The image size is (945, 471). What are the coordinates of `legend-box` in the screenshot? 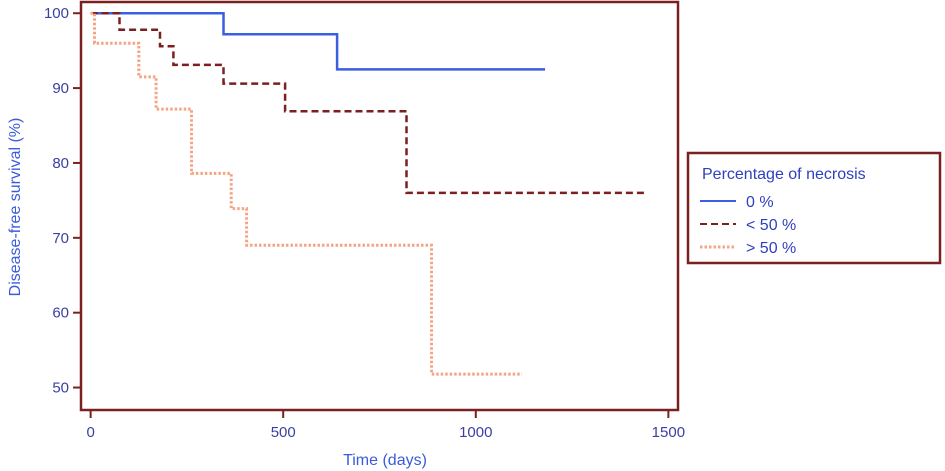 It's located at (814, 208).